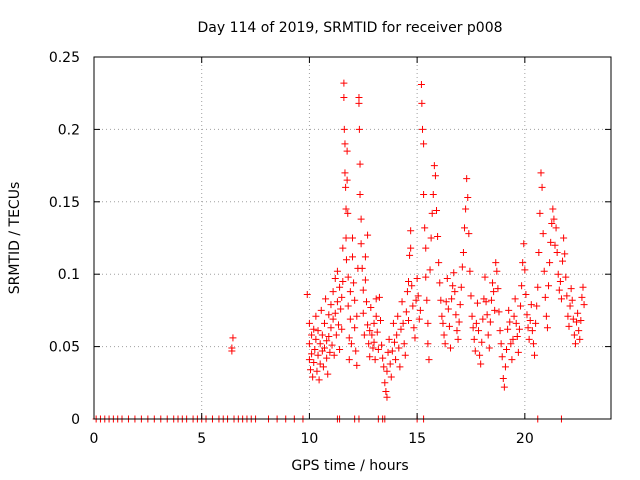 Image resolution: width=640 pixels, height=480 pixels. I want to click on x-tick-label: 15, so click(417, 439).